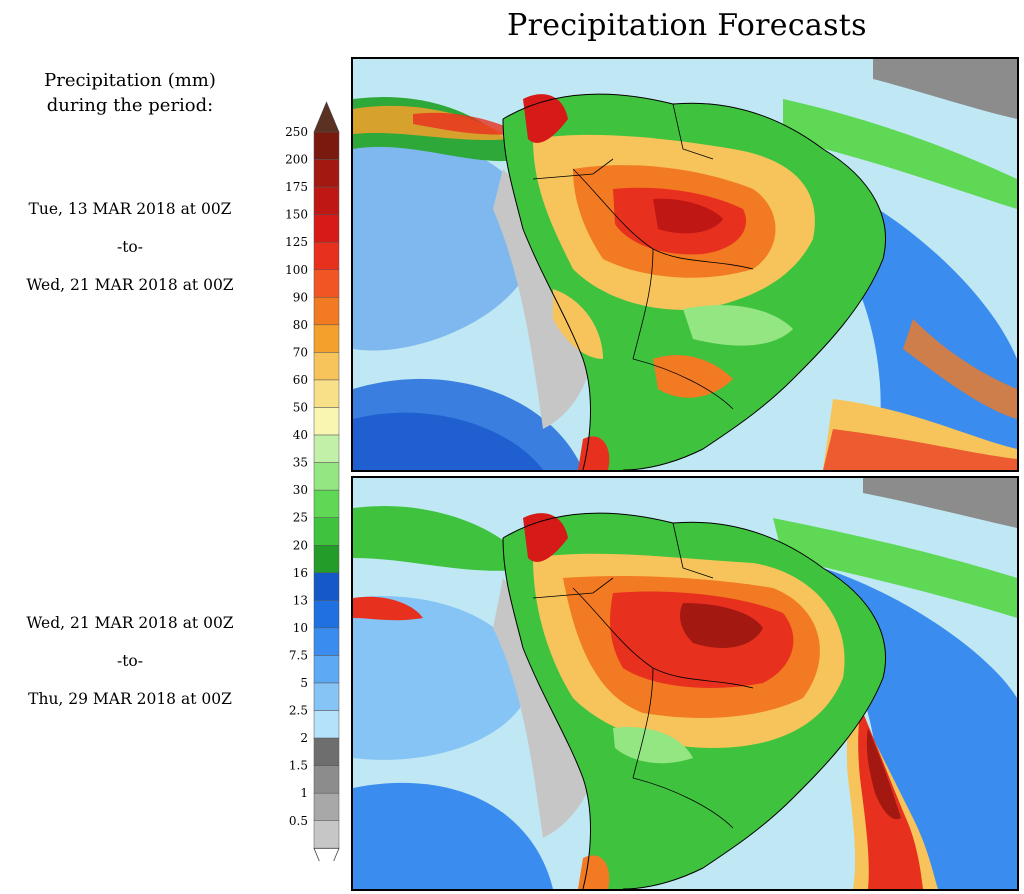 The height and width of the screenshot is (894, 1024). I want to click on period-1-end: Wed, 21 MAR 2018 at 00Z, so click(130, 285).